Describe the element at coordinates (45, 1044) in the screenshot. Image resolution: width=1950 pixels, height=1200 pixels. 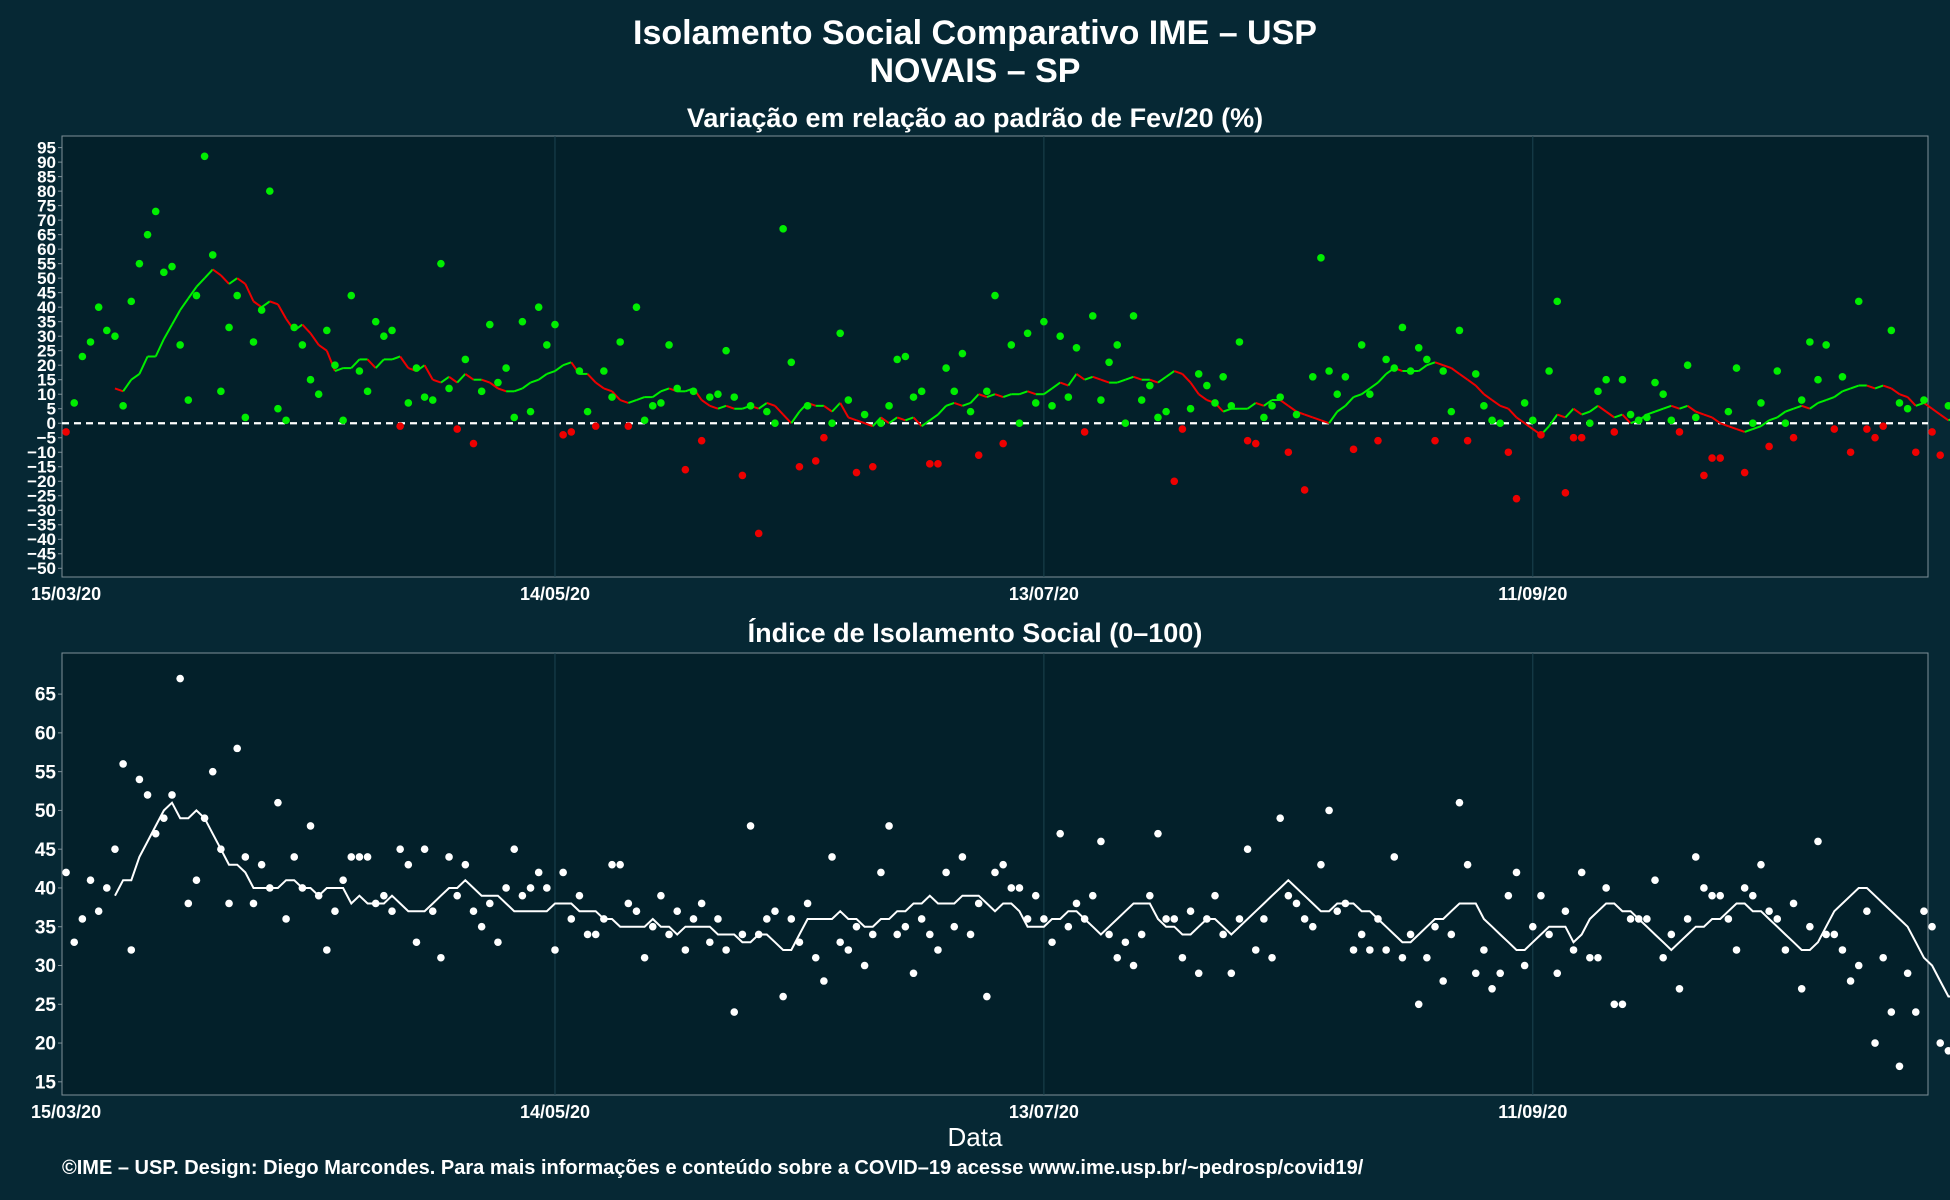
I see `y-tick-label: 20` at that location.